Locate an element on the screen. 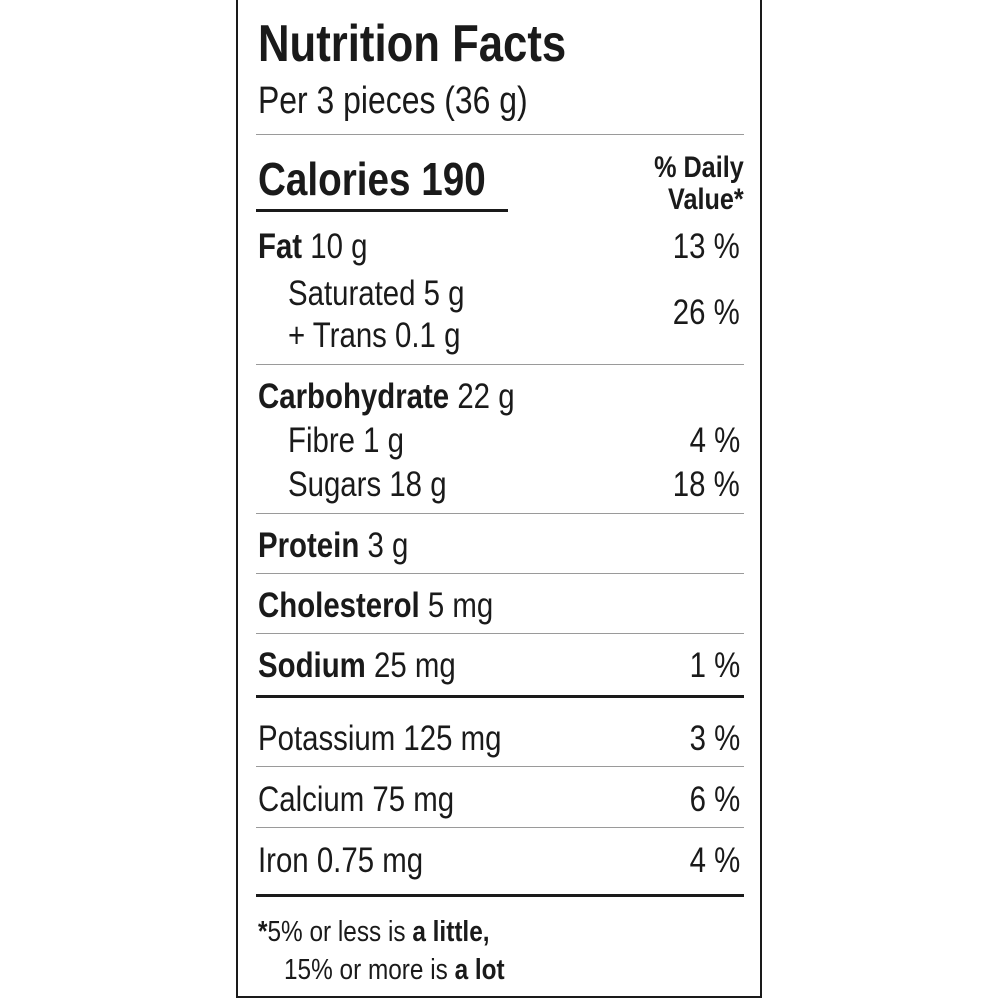 The image size is (1000, 1000). divider-thick-iron is located at coordinates (500, 895).